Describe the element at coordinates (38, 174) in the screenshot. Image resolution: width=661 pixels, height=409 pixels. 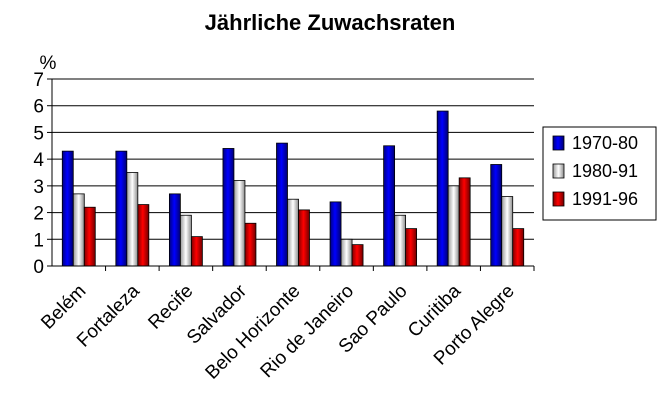
I see `y-tick-labels: 0 1 2 3 4 5 6 7` at that location.